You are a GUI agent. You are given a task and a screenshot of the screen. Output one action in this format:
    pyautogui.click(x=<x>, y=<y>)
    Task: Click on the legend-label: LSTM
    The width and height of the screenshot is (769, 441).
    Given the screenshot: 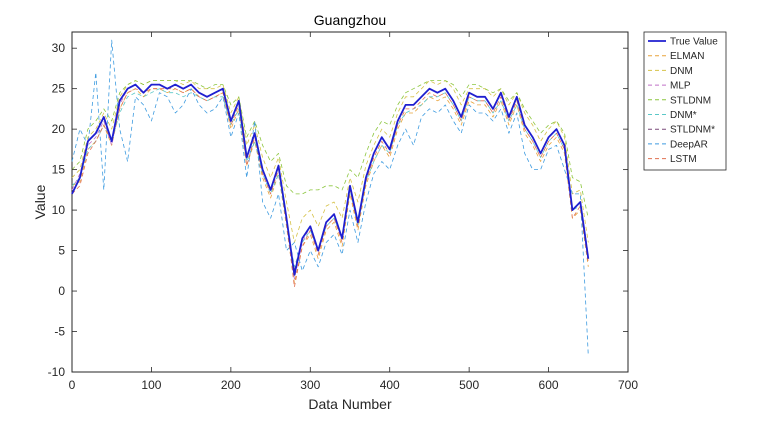 What is the action you would take?
    pyautogui.click(x=683, y=159)
    